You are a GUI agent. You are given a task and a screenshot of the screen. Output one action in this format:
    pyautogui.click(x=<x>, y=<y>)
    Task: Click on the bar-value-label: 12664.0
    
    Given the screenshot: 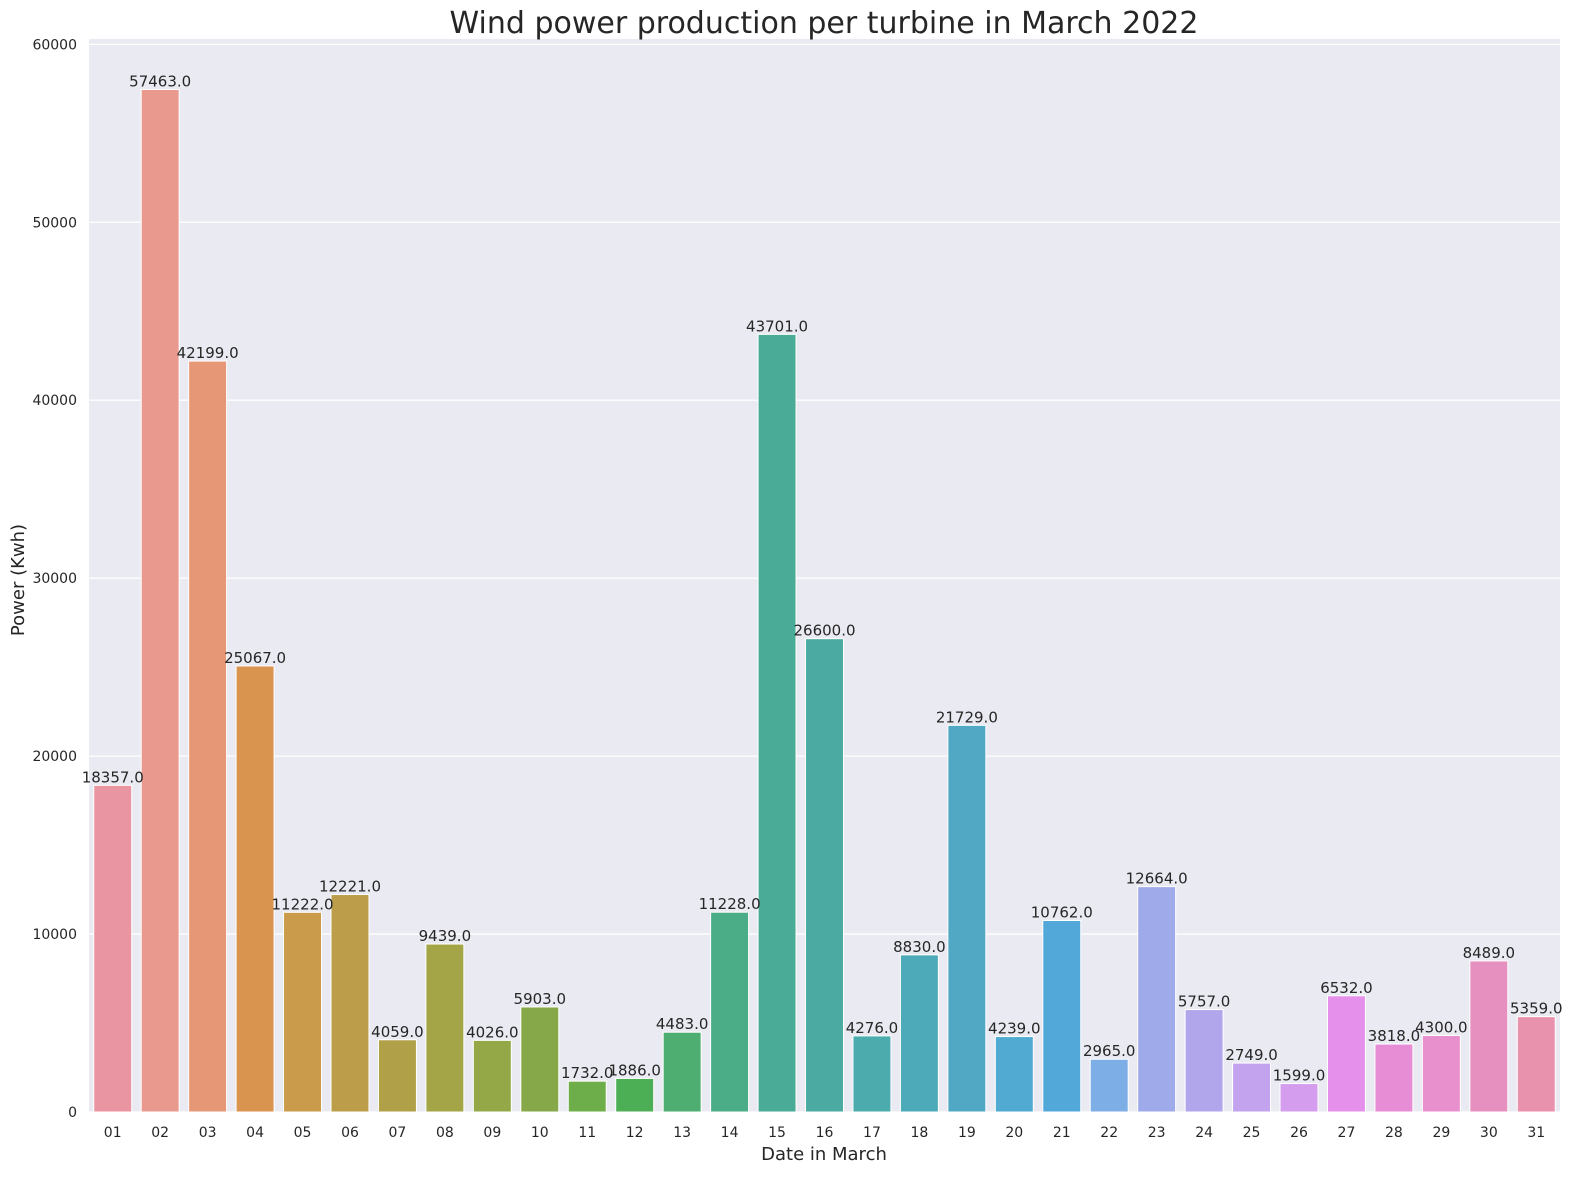 What is the action you would take?
    pyautogui.click(x=1157, y=879)
    